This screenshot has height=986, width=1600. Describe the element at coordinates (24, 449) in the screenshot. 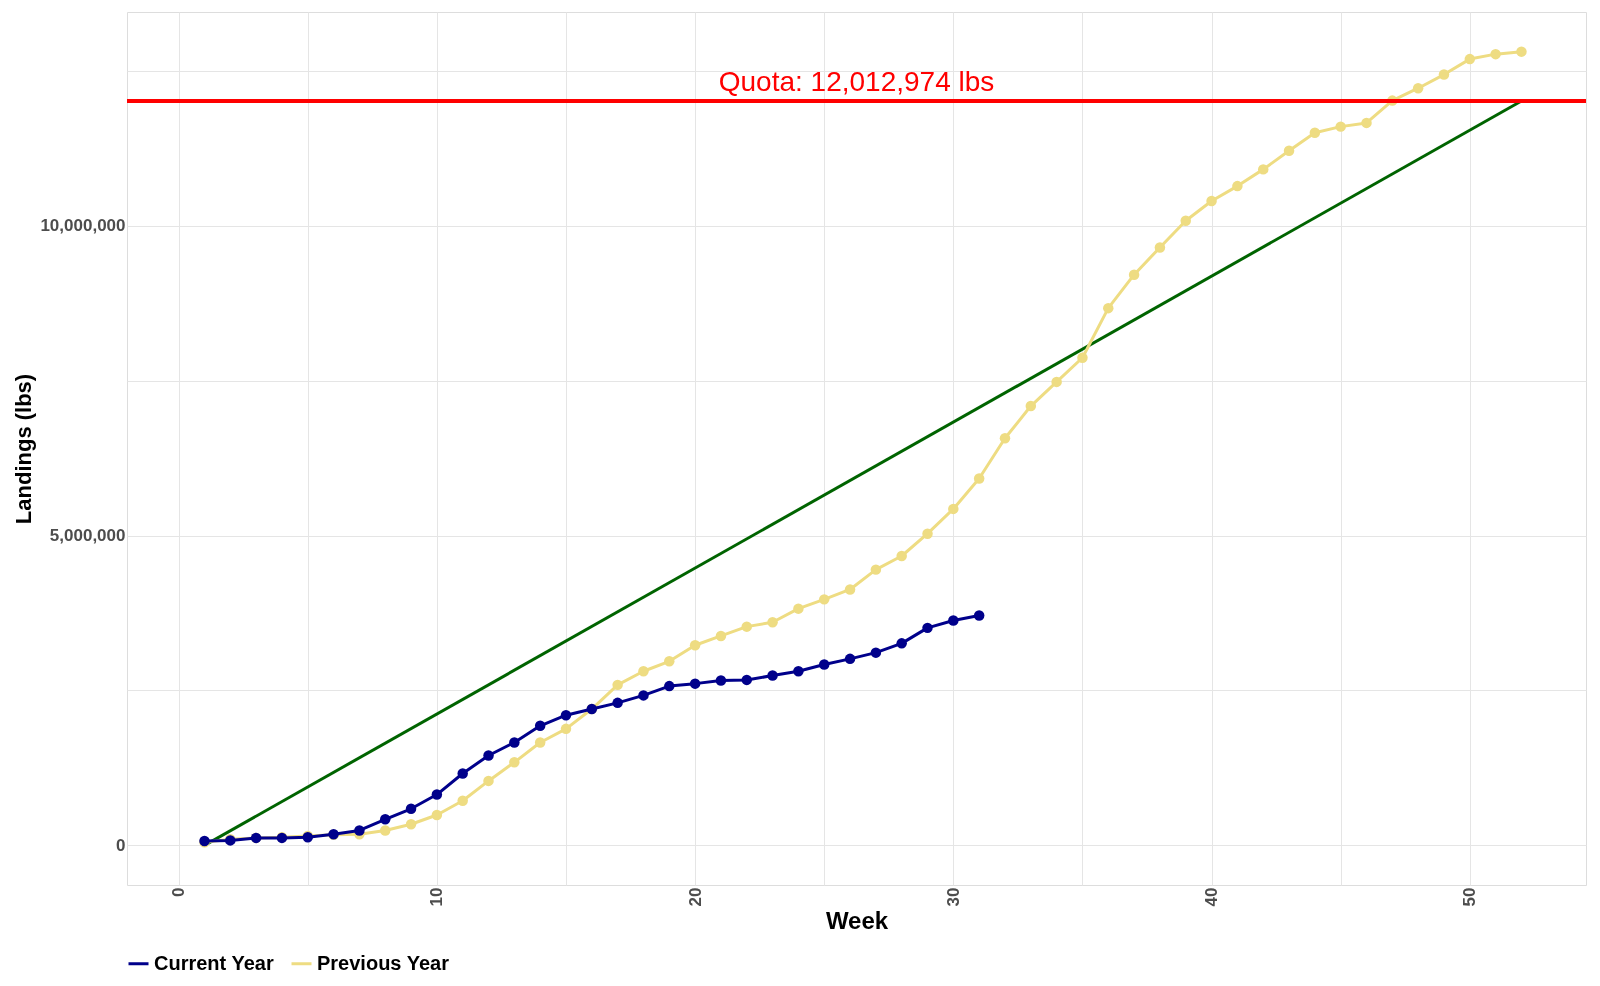

I see `y-axis-title: Landings (lbs)` at that location.